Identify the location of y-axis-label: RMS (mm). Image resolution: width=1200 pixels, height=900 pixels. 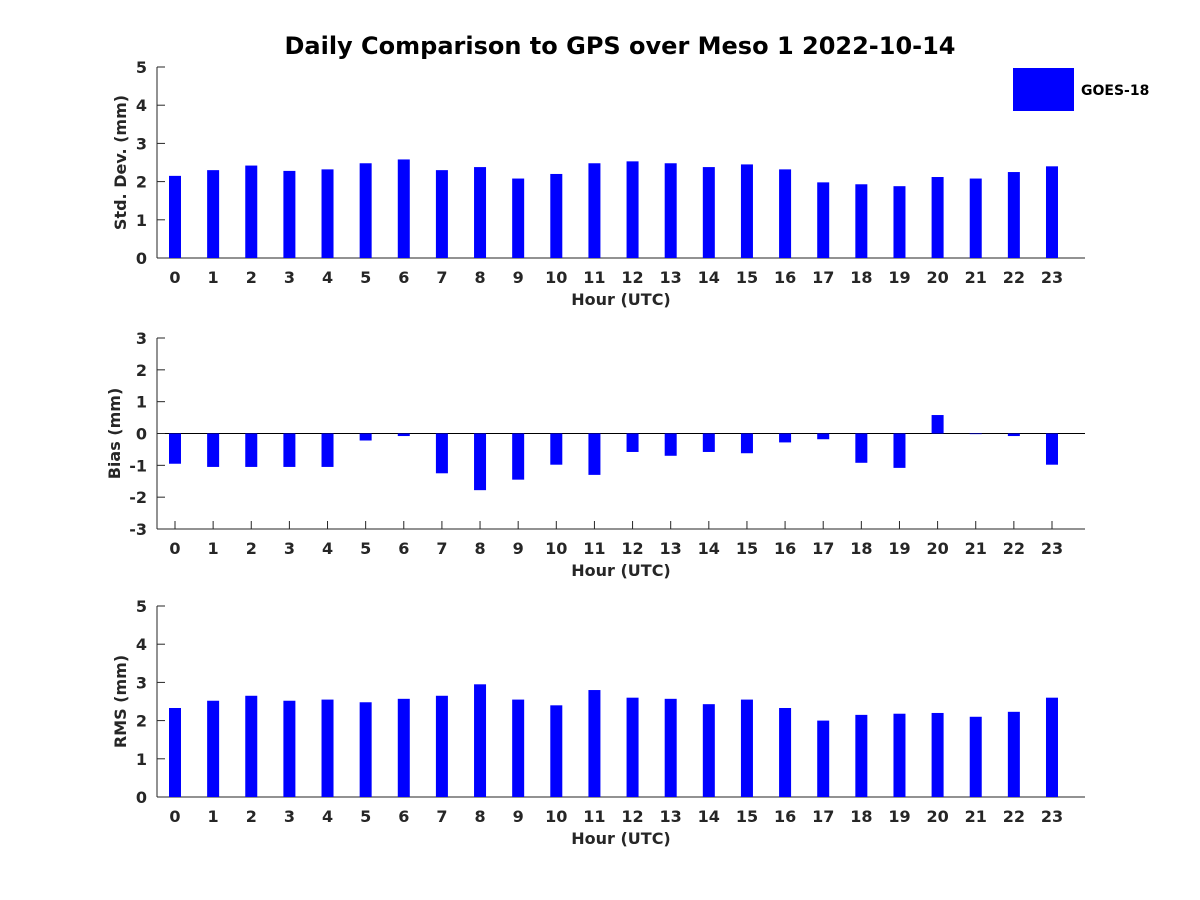
(120, 701).